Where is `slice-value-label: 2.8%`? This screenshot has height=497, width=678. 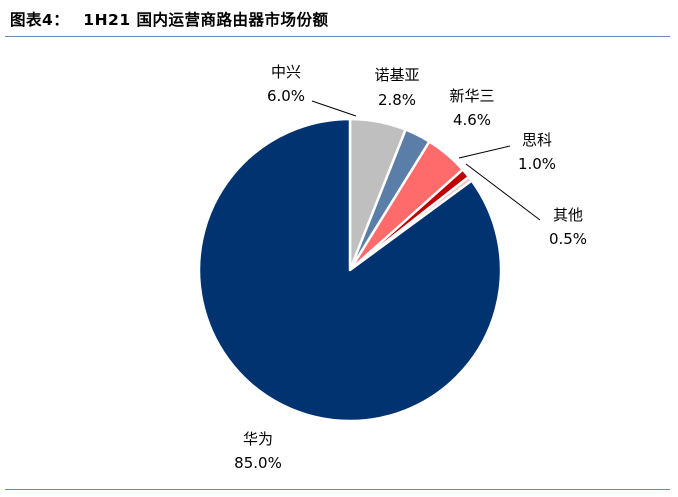
slice-value-label: 2.8% is located at coordinates (397, 100).